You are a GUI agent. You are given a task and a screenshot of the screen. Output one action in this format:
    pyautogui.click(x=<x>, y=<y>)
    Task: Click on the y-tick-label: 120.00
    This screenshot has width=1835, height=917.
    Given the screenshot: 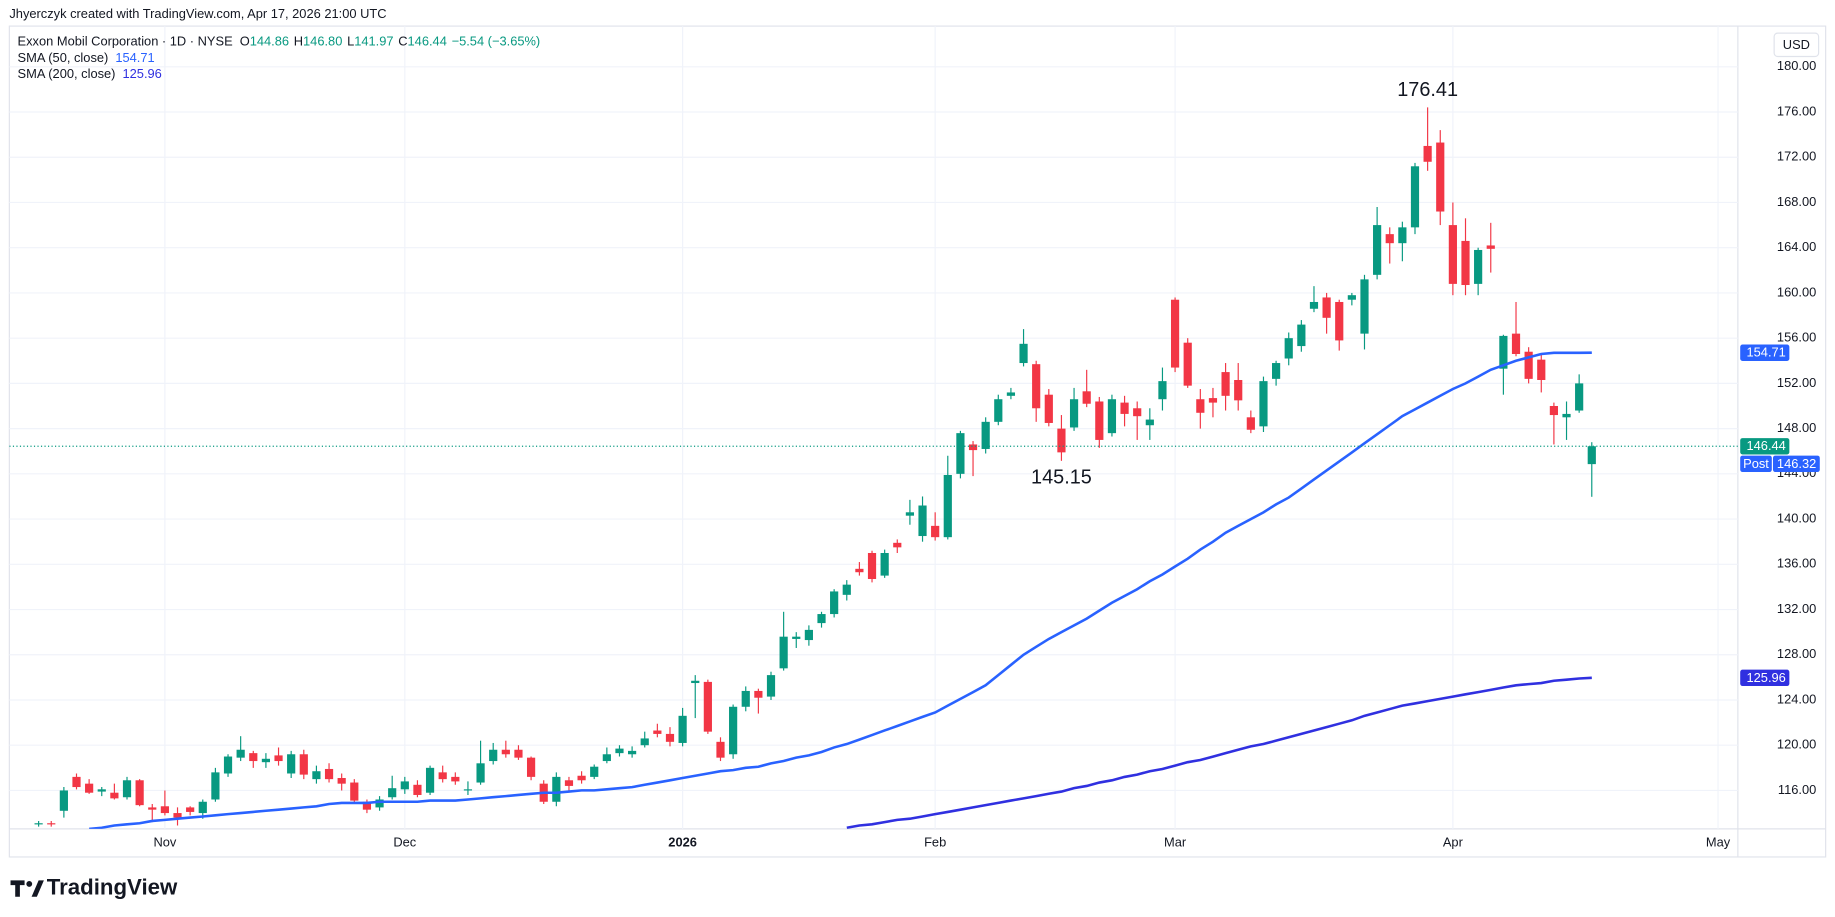 What is the action you would take?
    pyautogui.click(x=1796, y=744)
    